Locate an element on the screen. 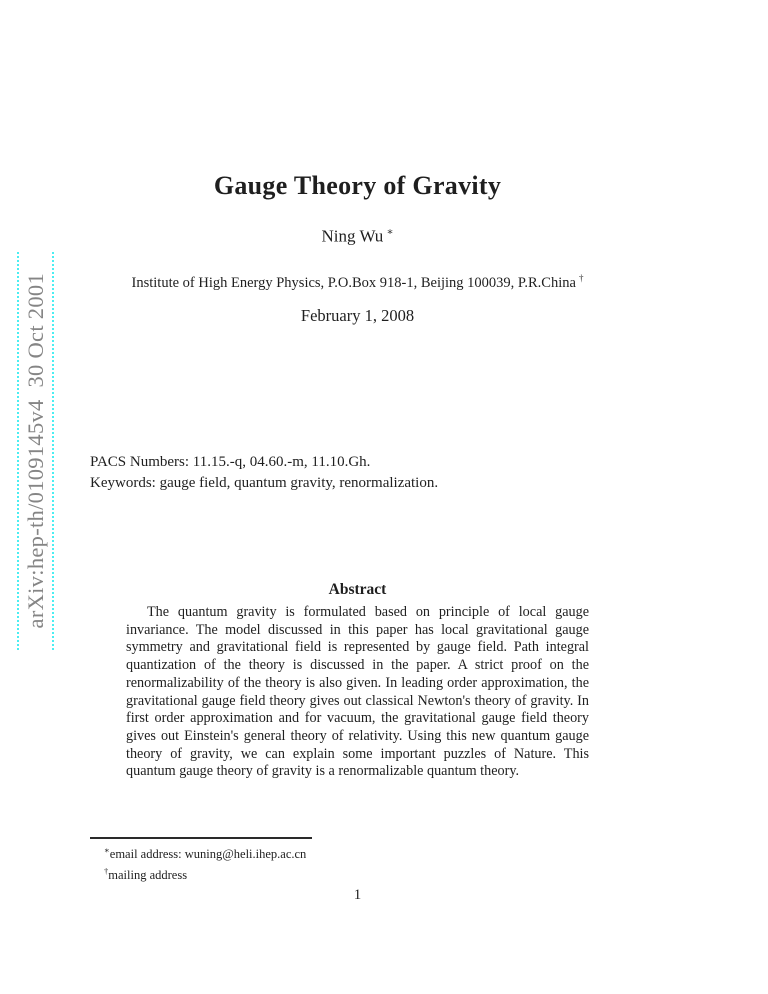  arxiv-watermark: arXiv:hep-th/0109145v4 30 Oct 2001 is located at coordinates (35, 451).